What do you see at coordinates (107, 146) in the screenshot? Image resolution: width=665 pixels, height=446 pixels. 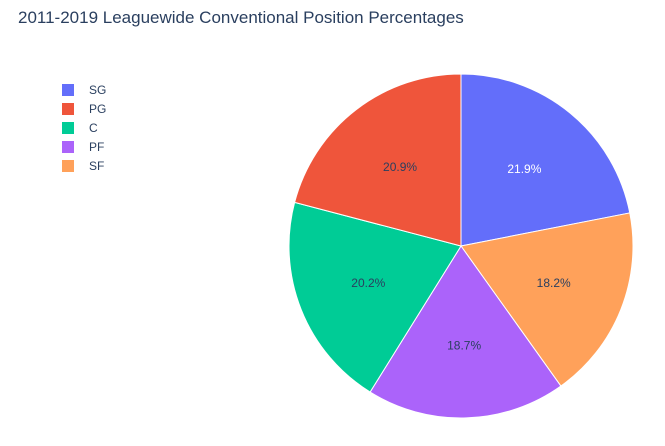 I see `legend-item-pf: PF` at bounding box center [107, 146].